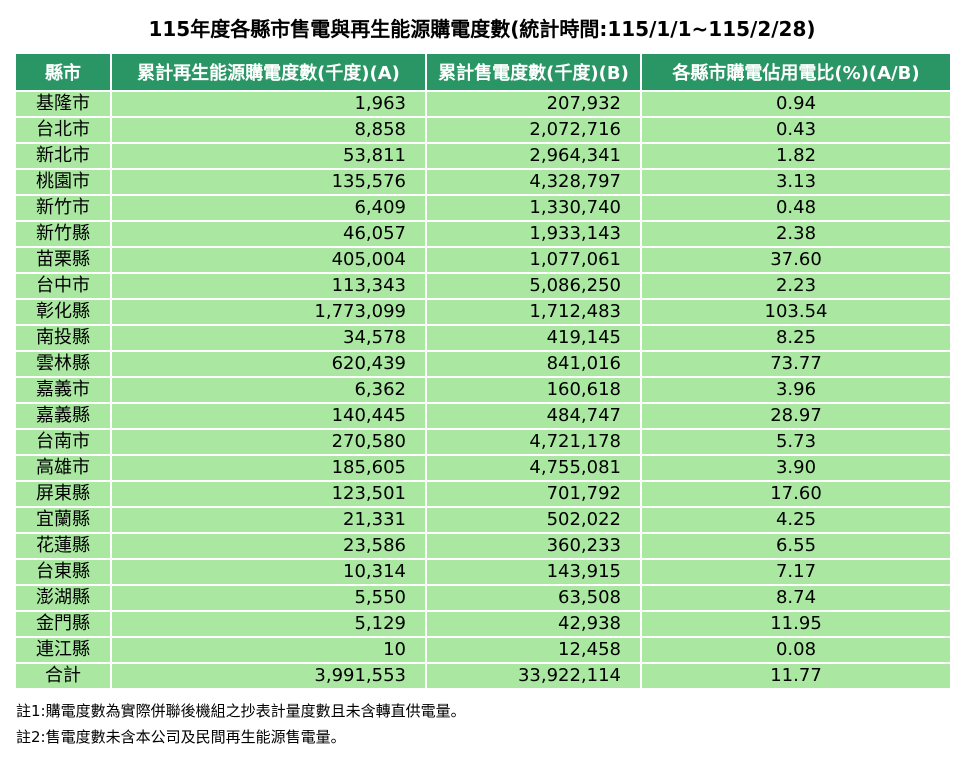 Image resolution: width=964 pixels, height=770 pixels. What do you see at coordinates (268, 572) in the screenshot?
I see `renewable-purchase-cell: 10,314` at bounding box center [268, 572].